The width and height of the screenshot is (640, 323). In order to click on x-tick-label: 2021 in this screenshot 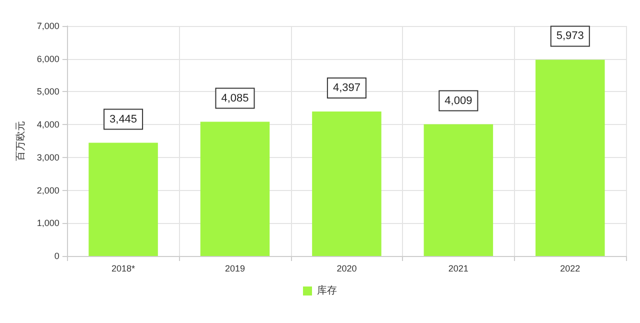, I will do `click(458, 269)`.